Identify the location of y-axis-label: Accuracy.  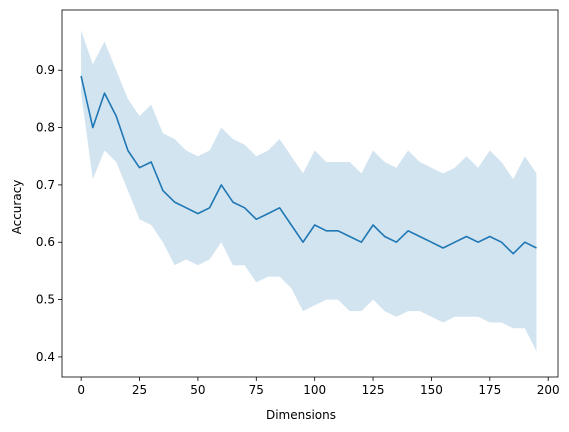
(17, 207).